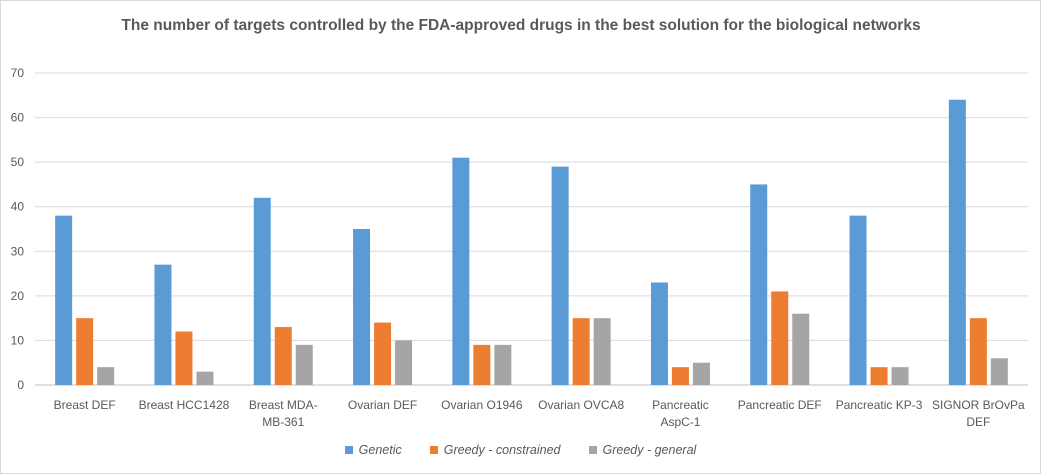 The width and height of the screenshot is (1041, 474). I want to click on x-tick-label: MB-361, so click(283, 422).